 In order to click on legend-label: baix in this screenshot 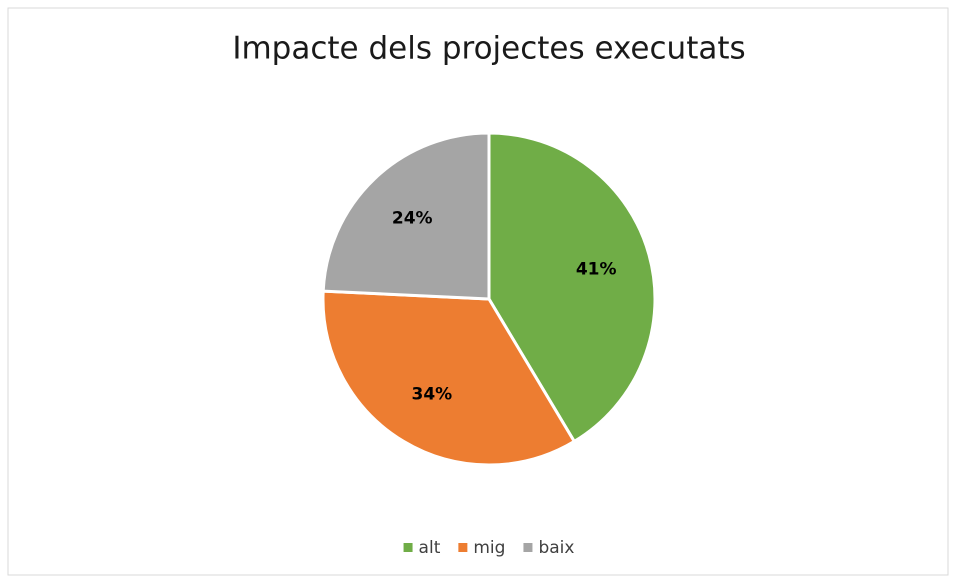, I will do `click(556, 548)`.